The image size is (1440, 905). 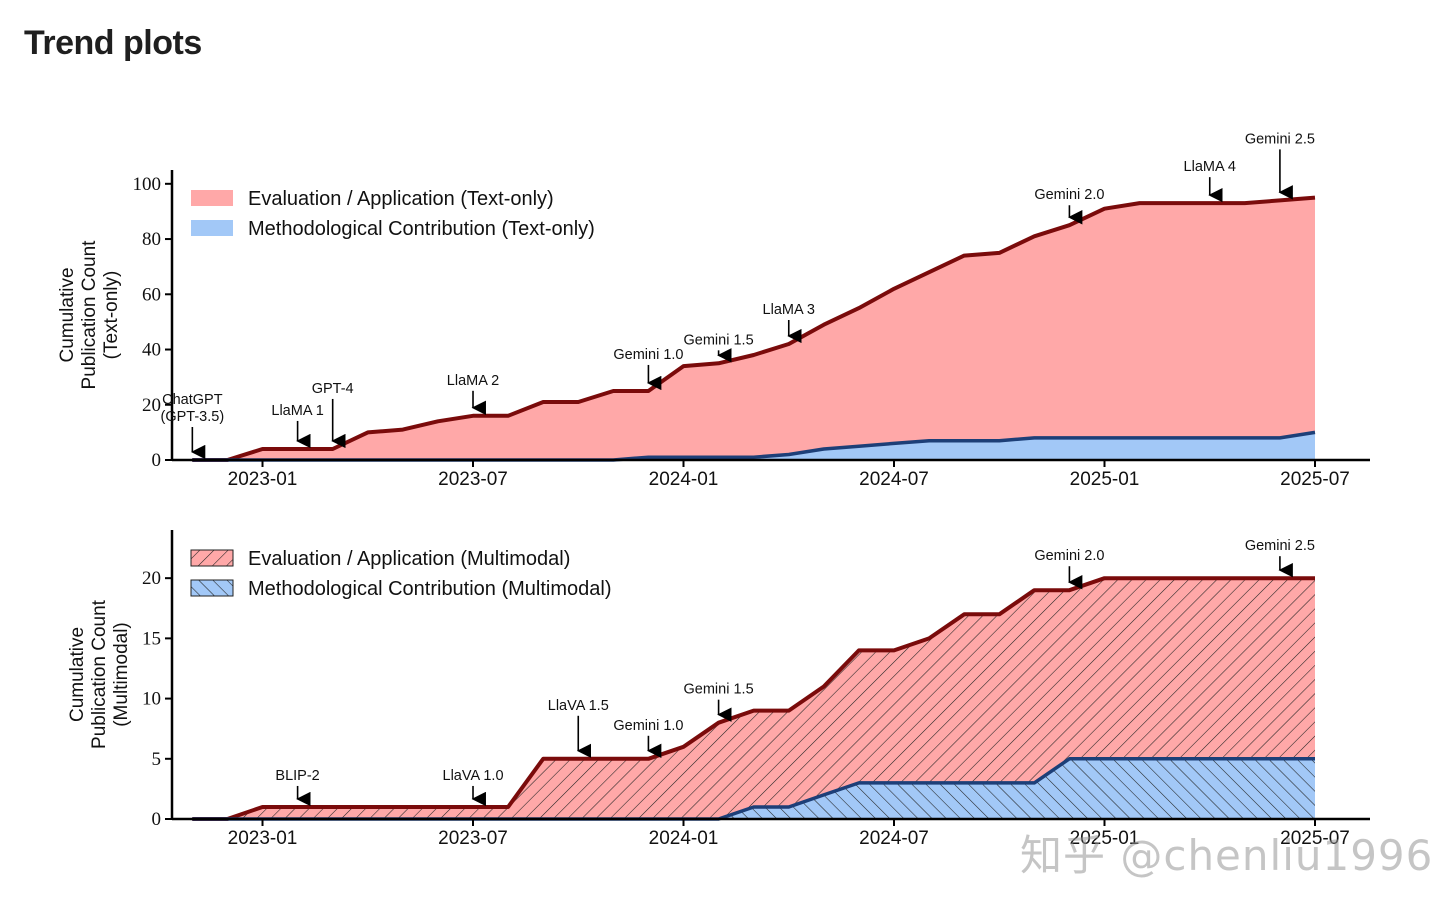 I want to click on annotation-label: ChatGPT, so click(x=192, y=400).